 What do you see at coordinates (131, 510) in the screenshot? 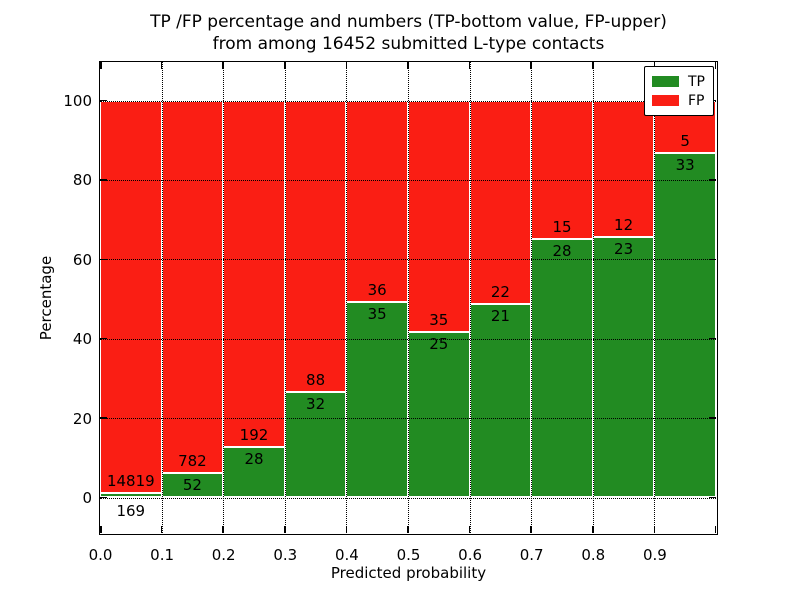
I see `tp-count-label: 169` at bounding box center [131, 510].